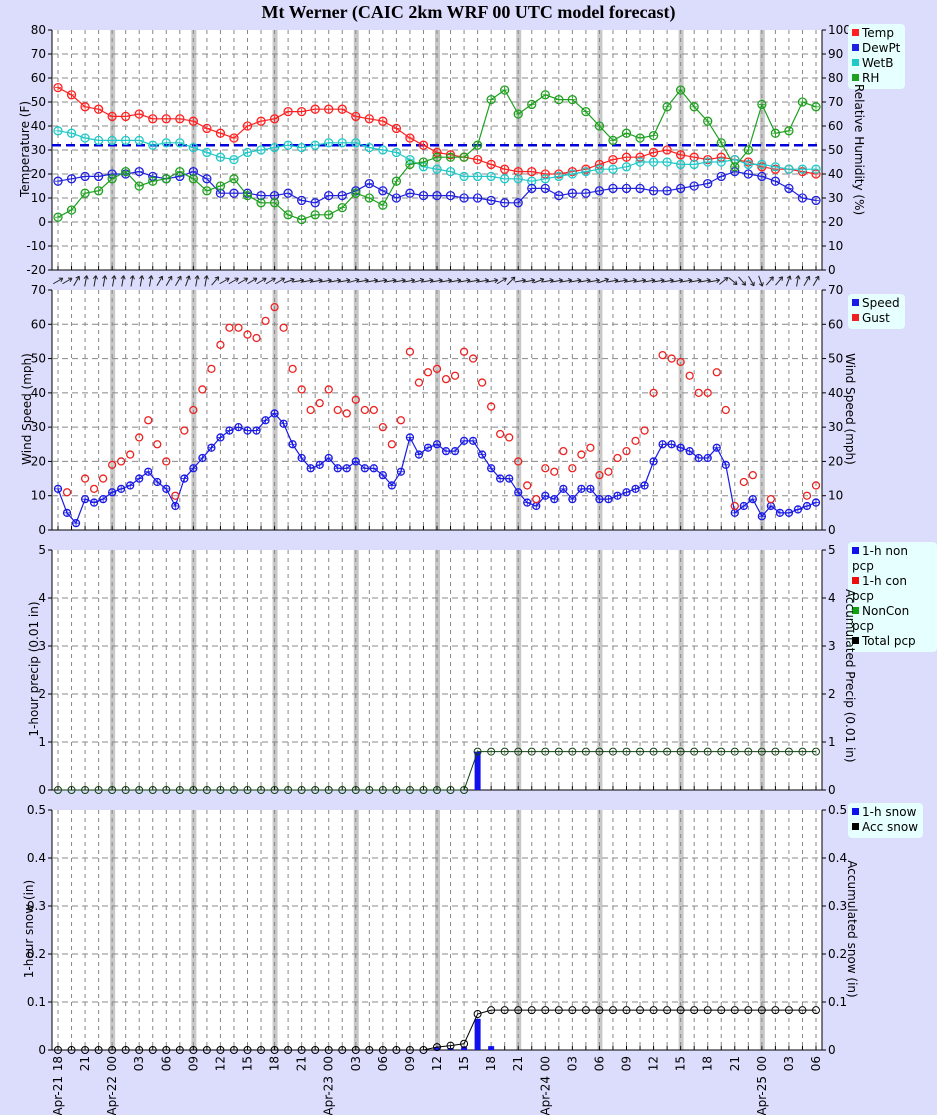  What do you see at coordinates (892, 641) in the screenshot?
I see `legend-item-total: Total pcp` at bounding box center [892, 641].